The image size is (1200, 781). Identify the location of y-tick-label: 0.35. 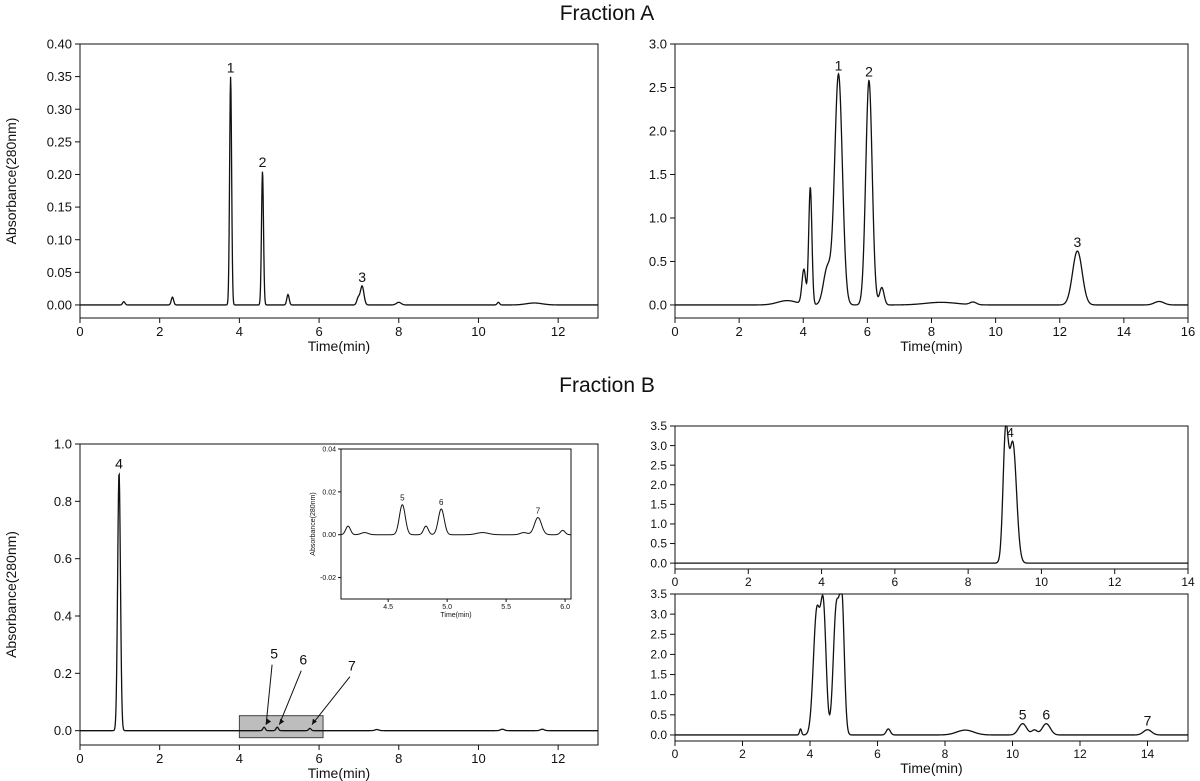
(59, 76).